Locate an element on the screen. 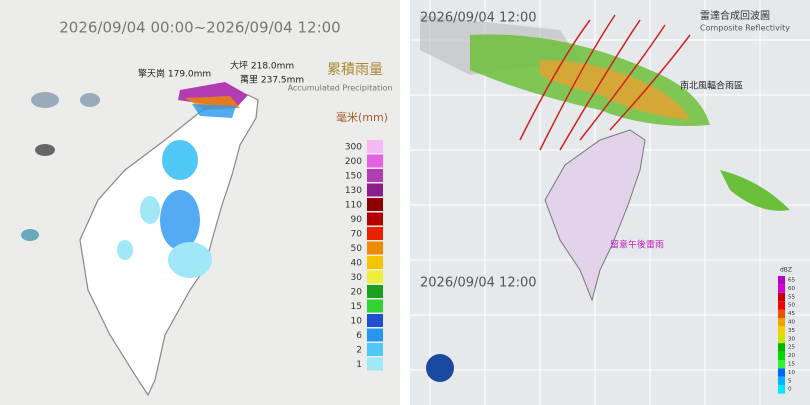  scale-label: 55 is located at coordinates (791, 297).